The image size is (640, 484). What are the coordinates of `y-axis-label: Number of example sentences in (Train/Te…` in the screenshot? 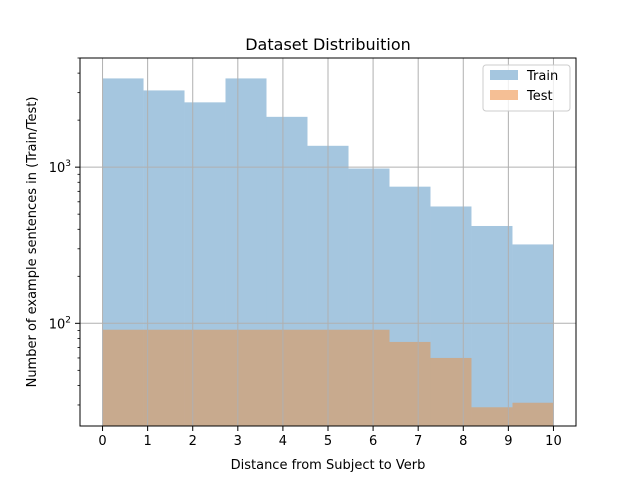 It's located at (32, 242).